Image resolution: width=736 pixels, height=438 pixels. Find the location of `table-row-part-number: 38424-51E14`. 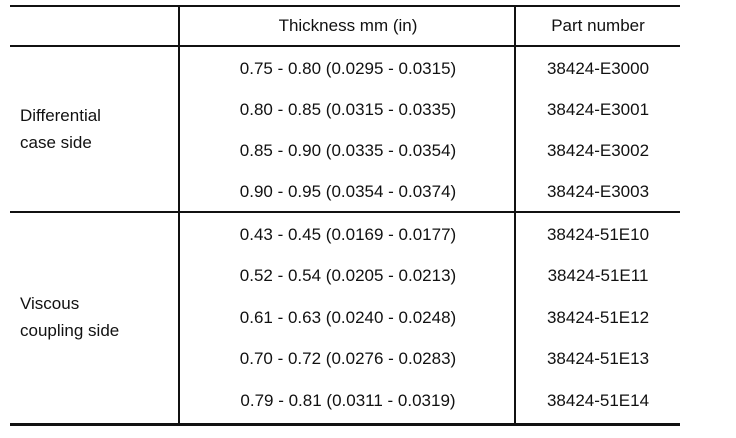

table-row-part-number: 38424-51E14 is located at coordinates (598, 400).